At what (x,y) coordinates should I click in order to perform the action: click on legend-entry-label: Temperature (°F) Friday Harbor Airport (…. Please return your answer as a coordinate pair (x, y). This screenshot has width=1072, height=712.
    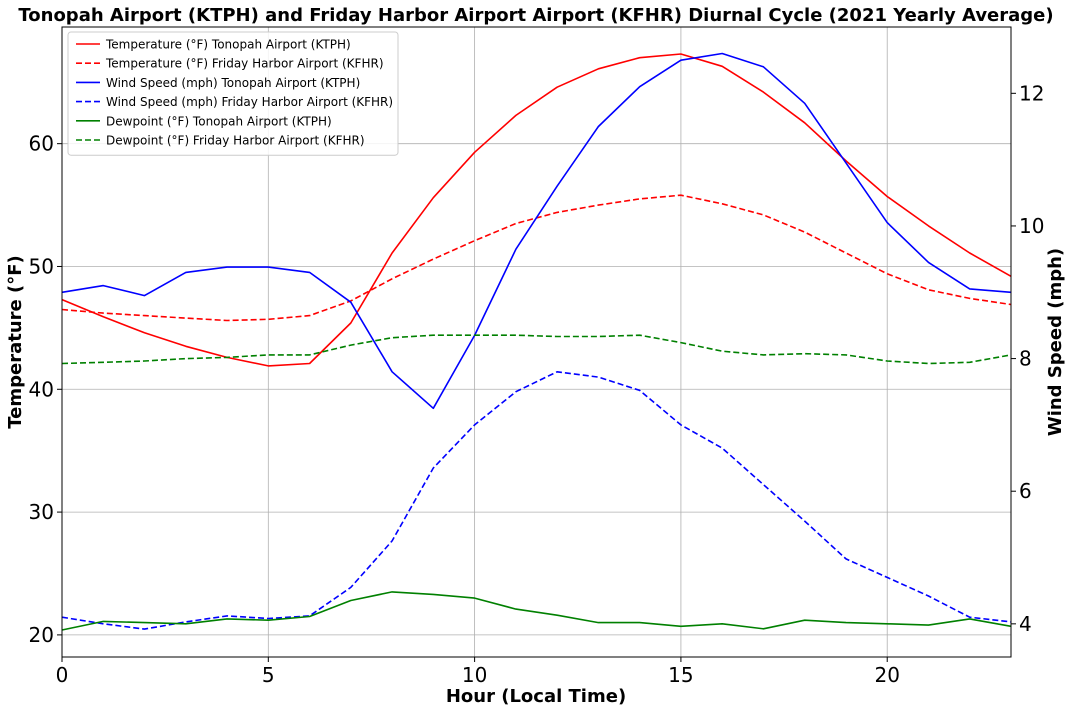
    Looking at the image, I should click on (244, 64).